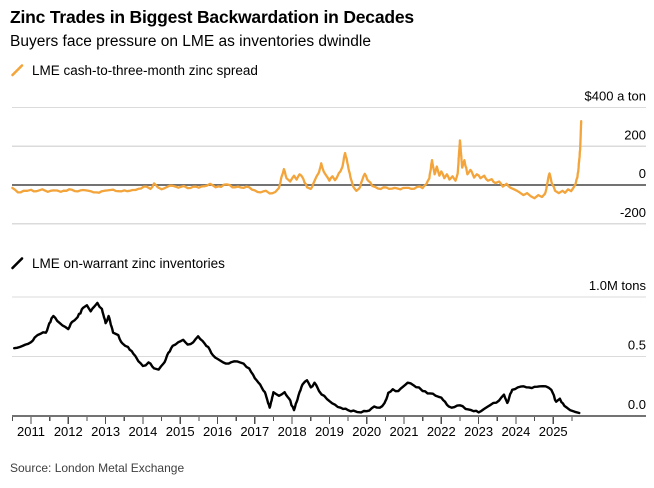 This screenshot has height=488, width=654. Describe the element at coordinates (105, 431) in the screenshot. I see `x-axis-year-label: 2013` at that location.